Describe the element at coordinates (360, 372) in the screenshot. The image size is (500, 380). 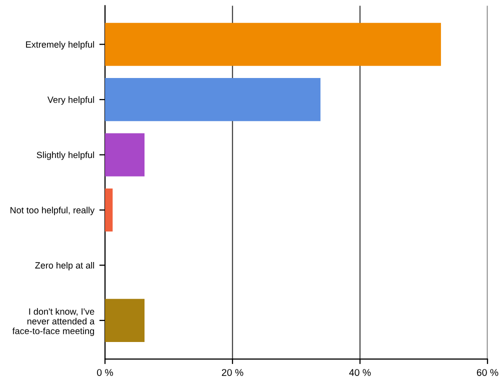
I see `x-tick-label: 40 %` at that location.